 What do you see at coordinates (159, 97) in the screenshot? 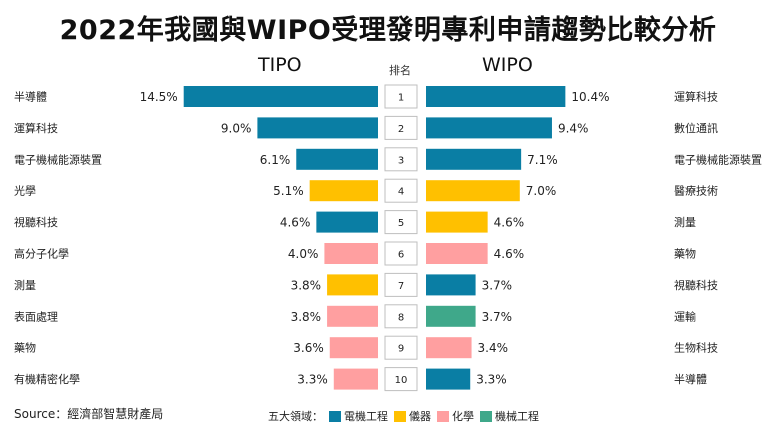
I see `tipo-value-label: 14.5%` at bounding box center [159, 97].